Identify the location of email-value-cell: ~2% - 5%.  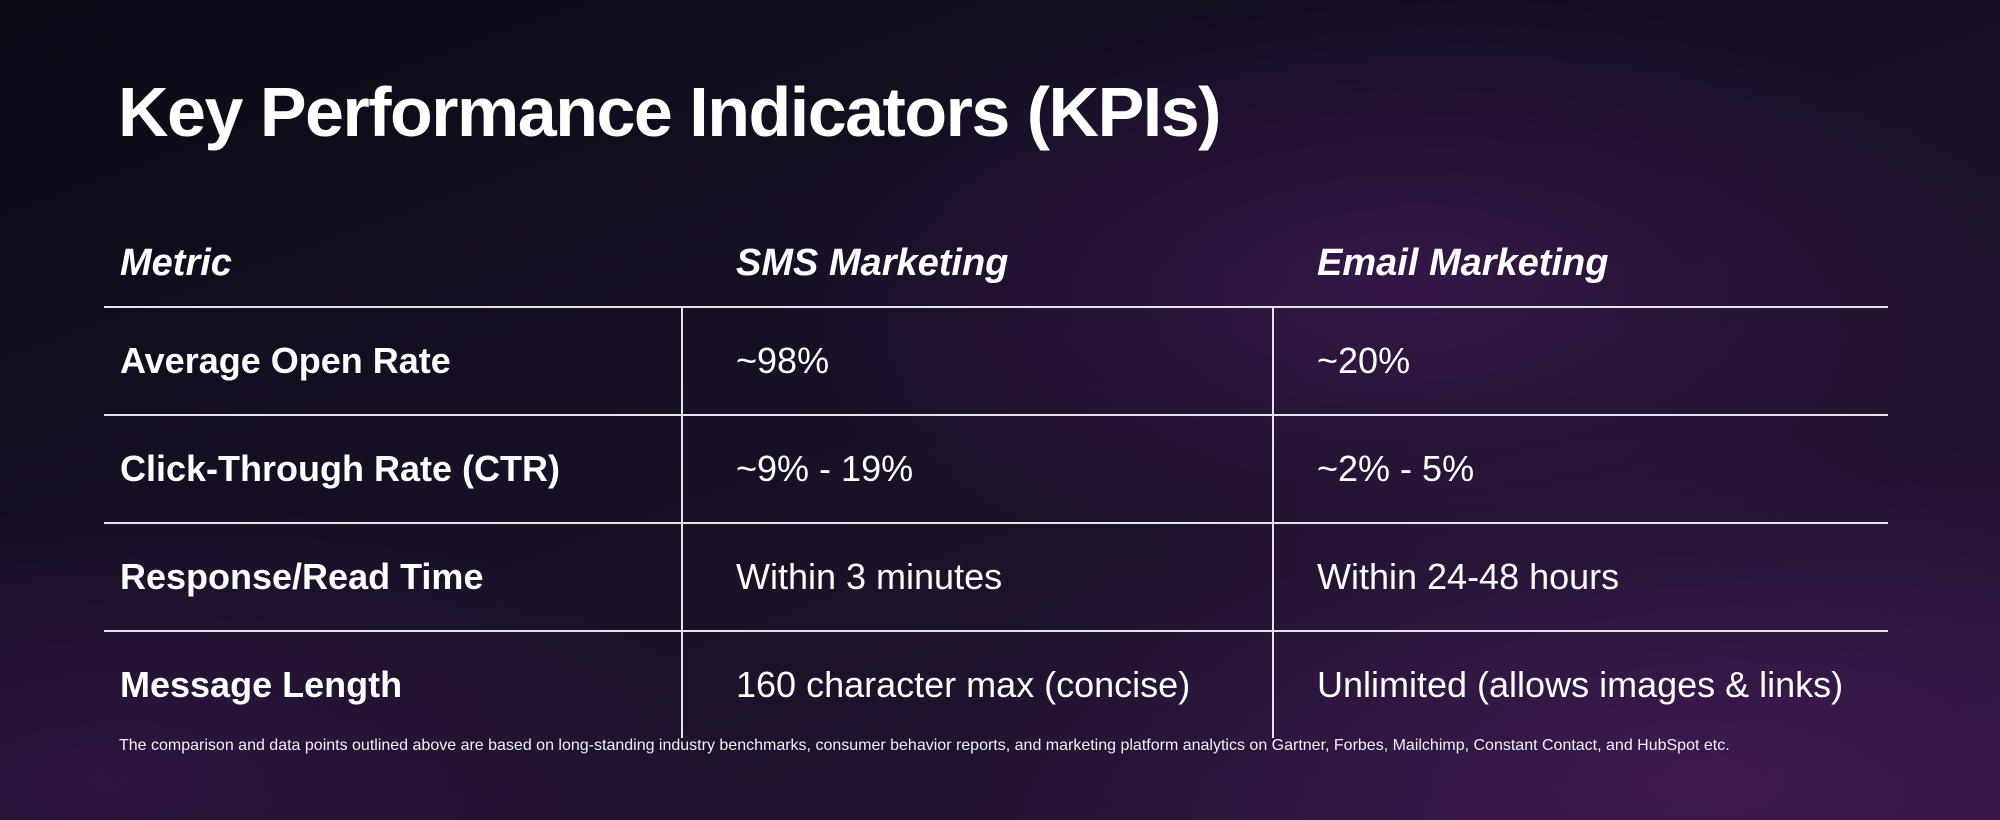
(1396, 468).